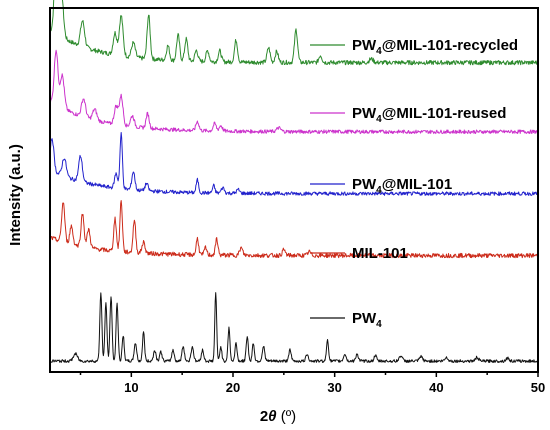 The height and width of the screenshot is (430, 550). I want to click on x-tick-label-20: 20, so click(233, 387).